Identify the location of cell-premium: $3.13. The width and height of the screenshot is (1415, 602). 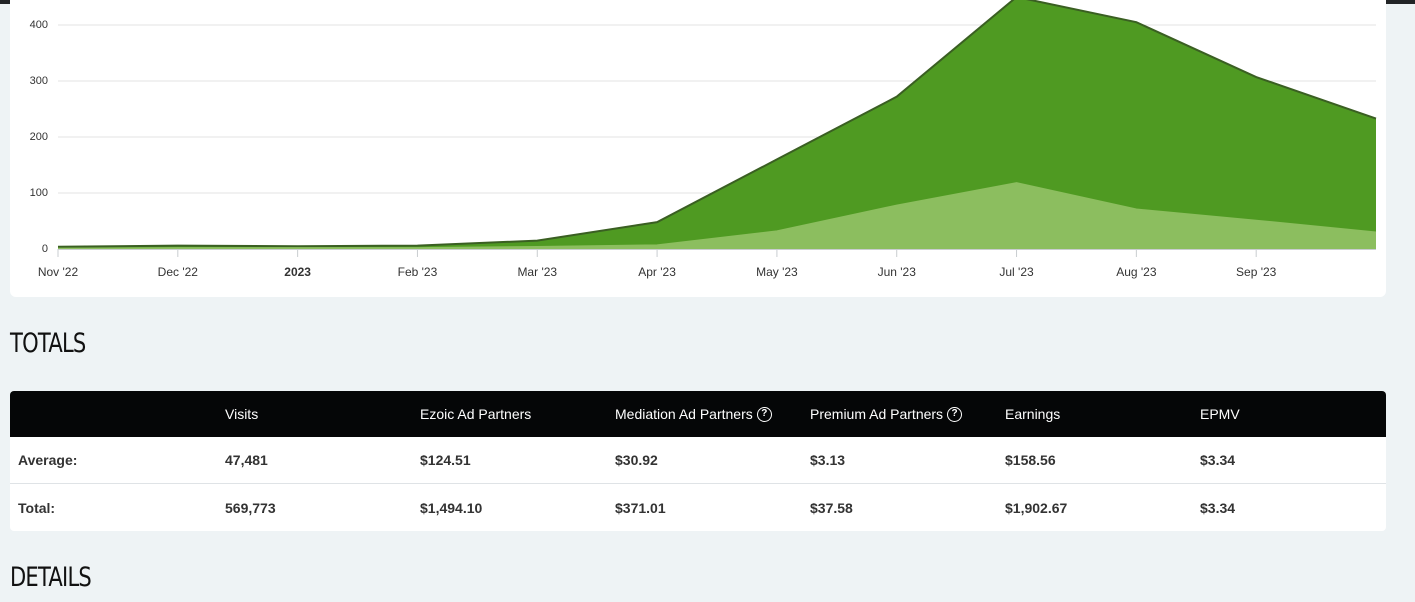
(828, 460).